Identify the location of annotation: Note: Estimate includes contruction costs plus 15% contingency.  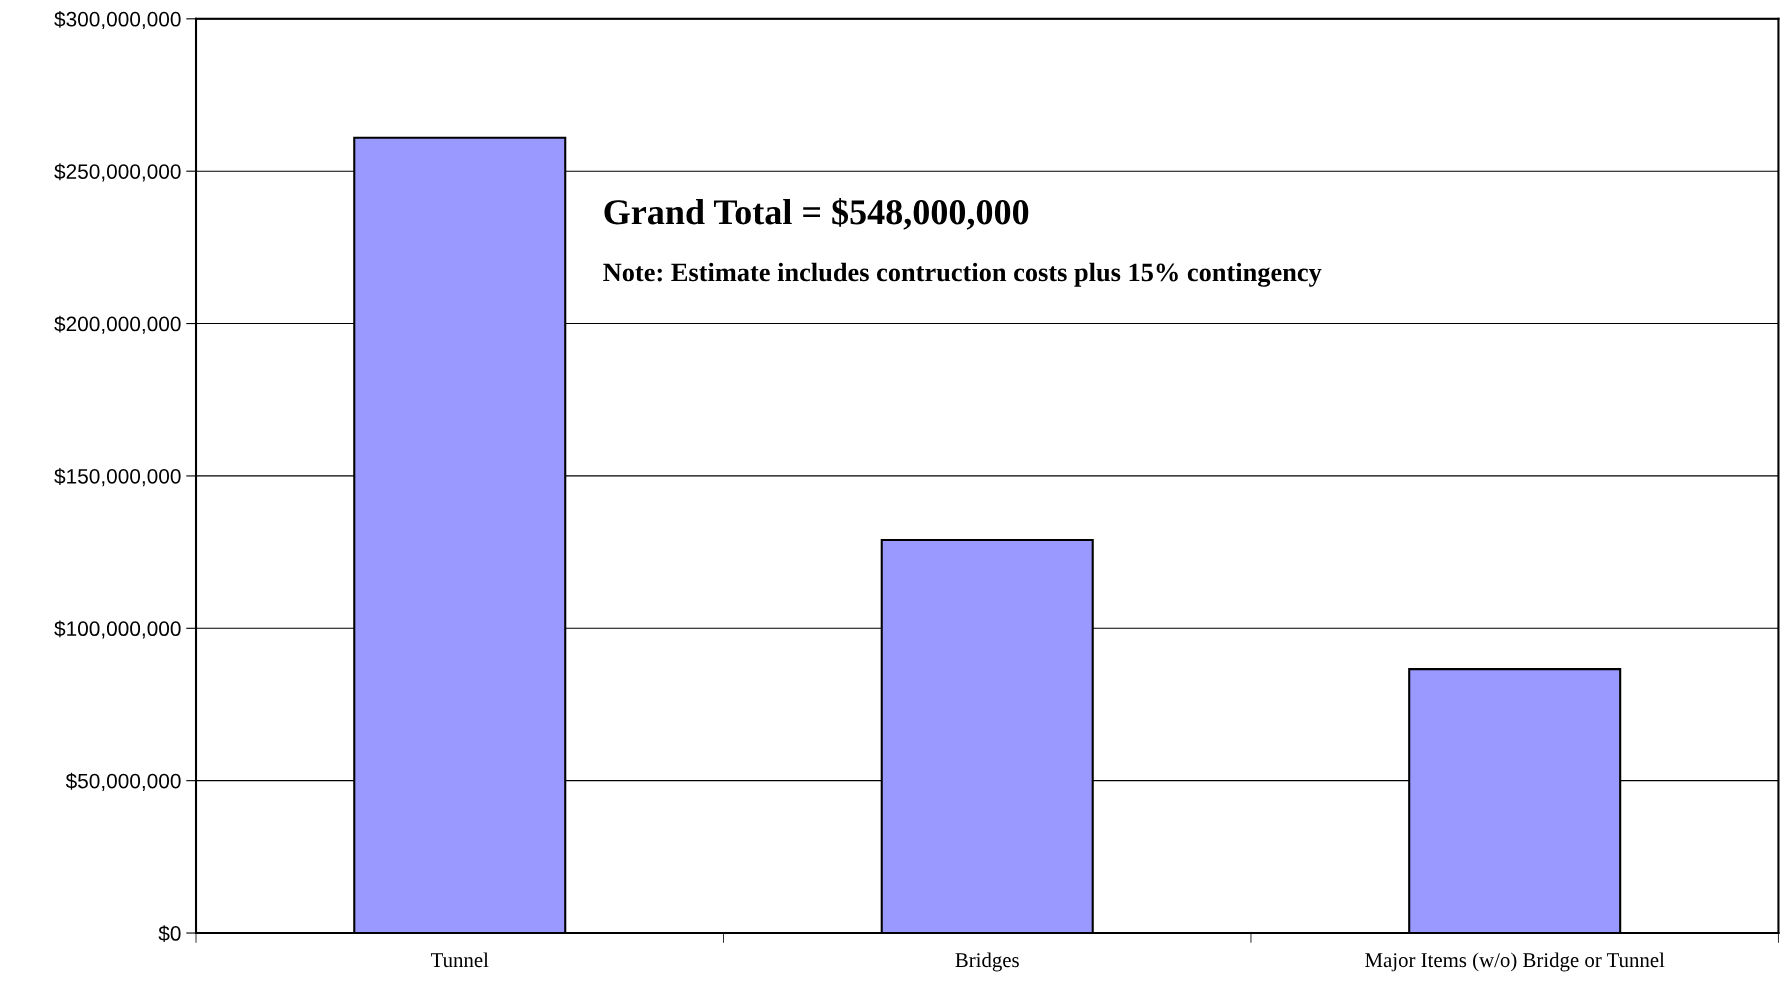
(962, 274).